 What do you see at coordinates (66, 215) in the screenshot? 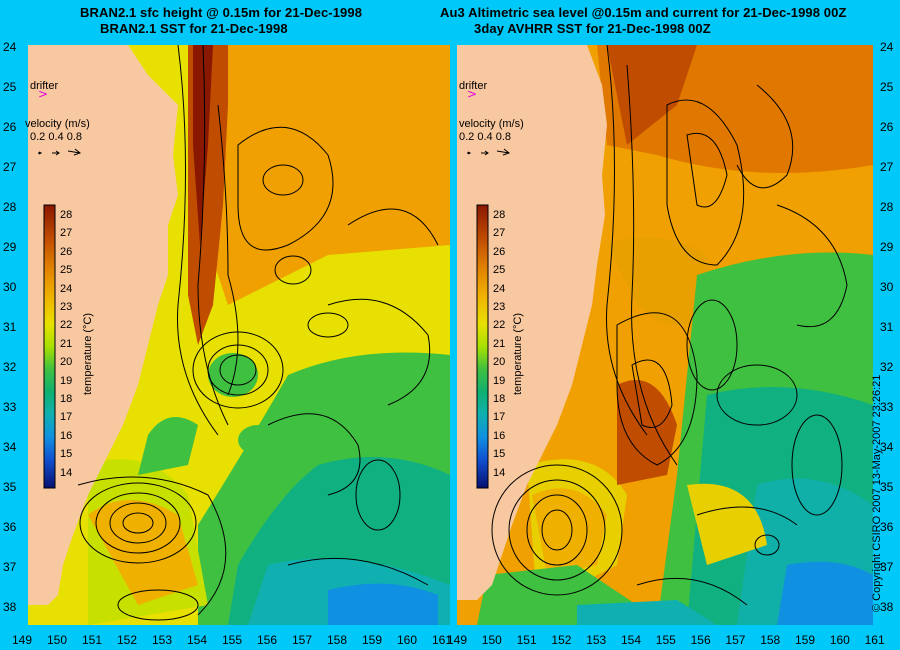
I see `colorbar-tick: 28` at bounding box center [66, 215].